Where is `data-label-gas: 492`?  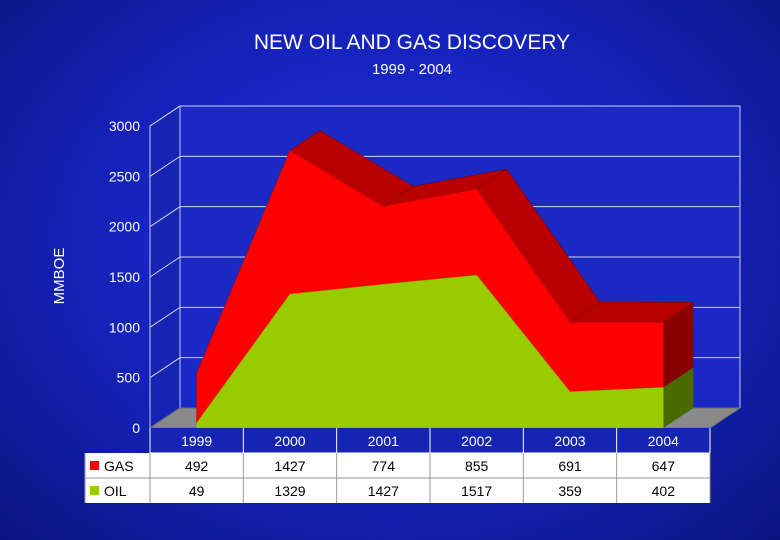 data-label-gas: 492 is located at coordinates (197, 466).